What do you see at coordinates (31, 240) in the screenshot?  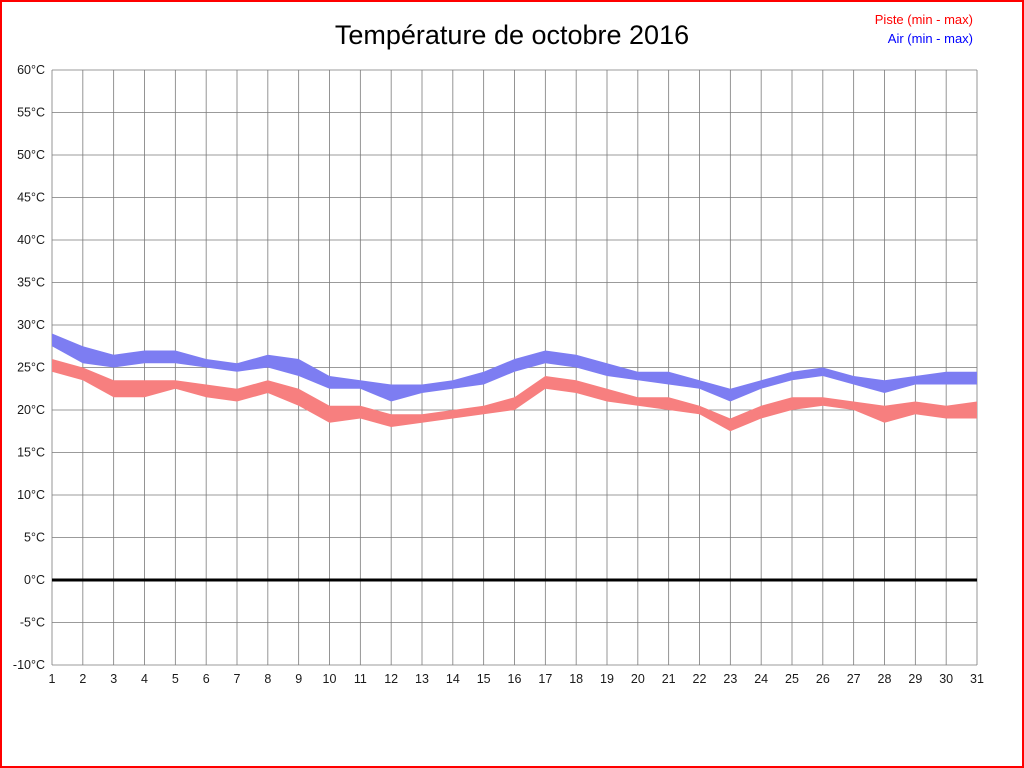 I see `svg-text: 40°C` at bounding box center [31, 240].